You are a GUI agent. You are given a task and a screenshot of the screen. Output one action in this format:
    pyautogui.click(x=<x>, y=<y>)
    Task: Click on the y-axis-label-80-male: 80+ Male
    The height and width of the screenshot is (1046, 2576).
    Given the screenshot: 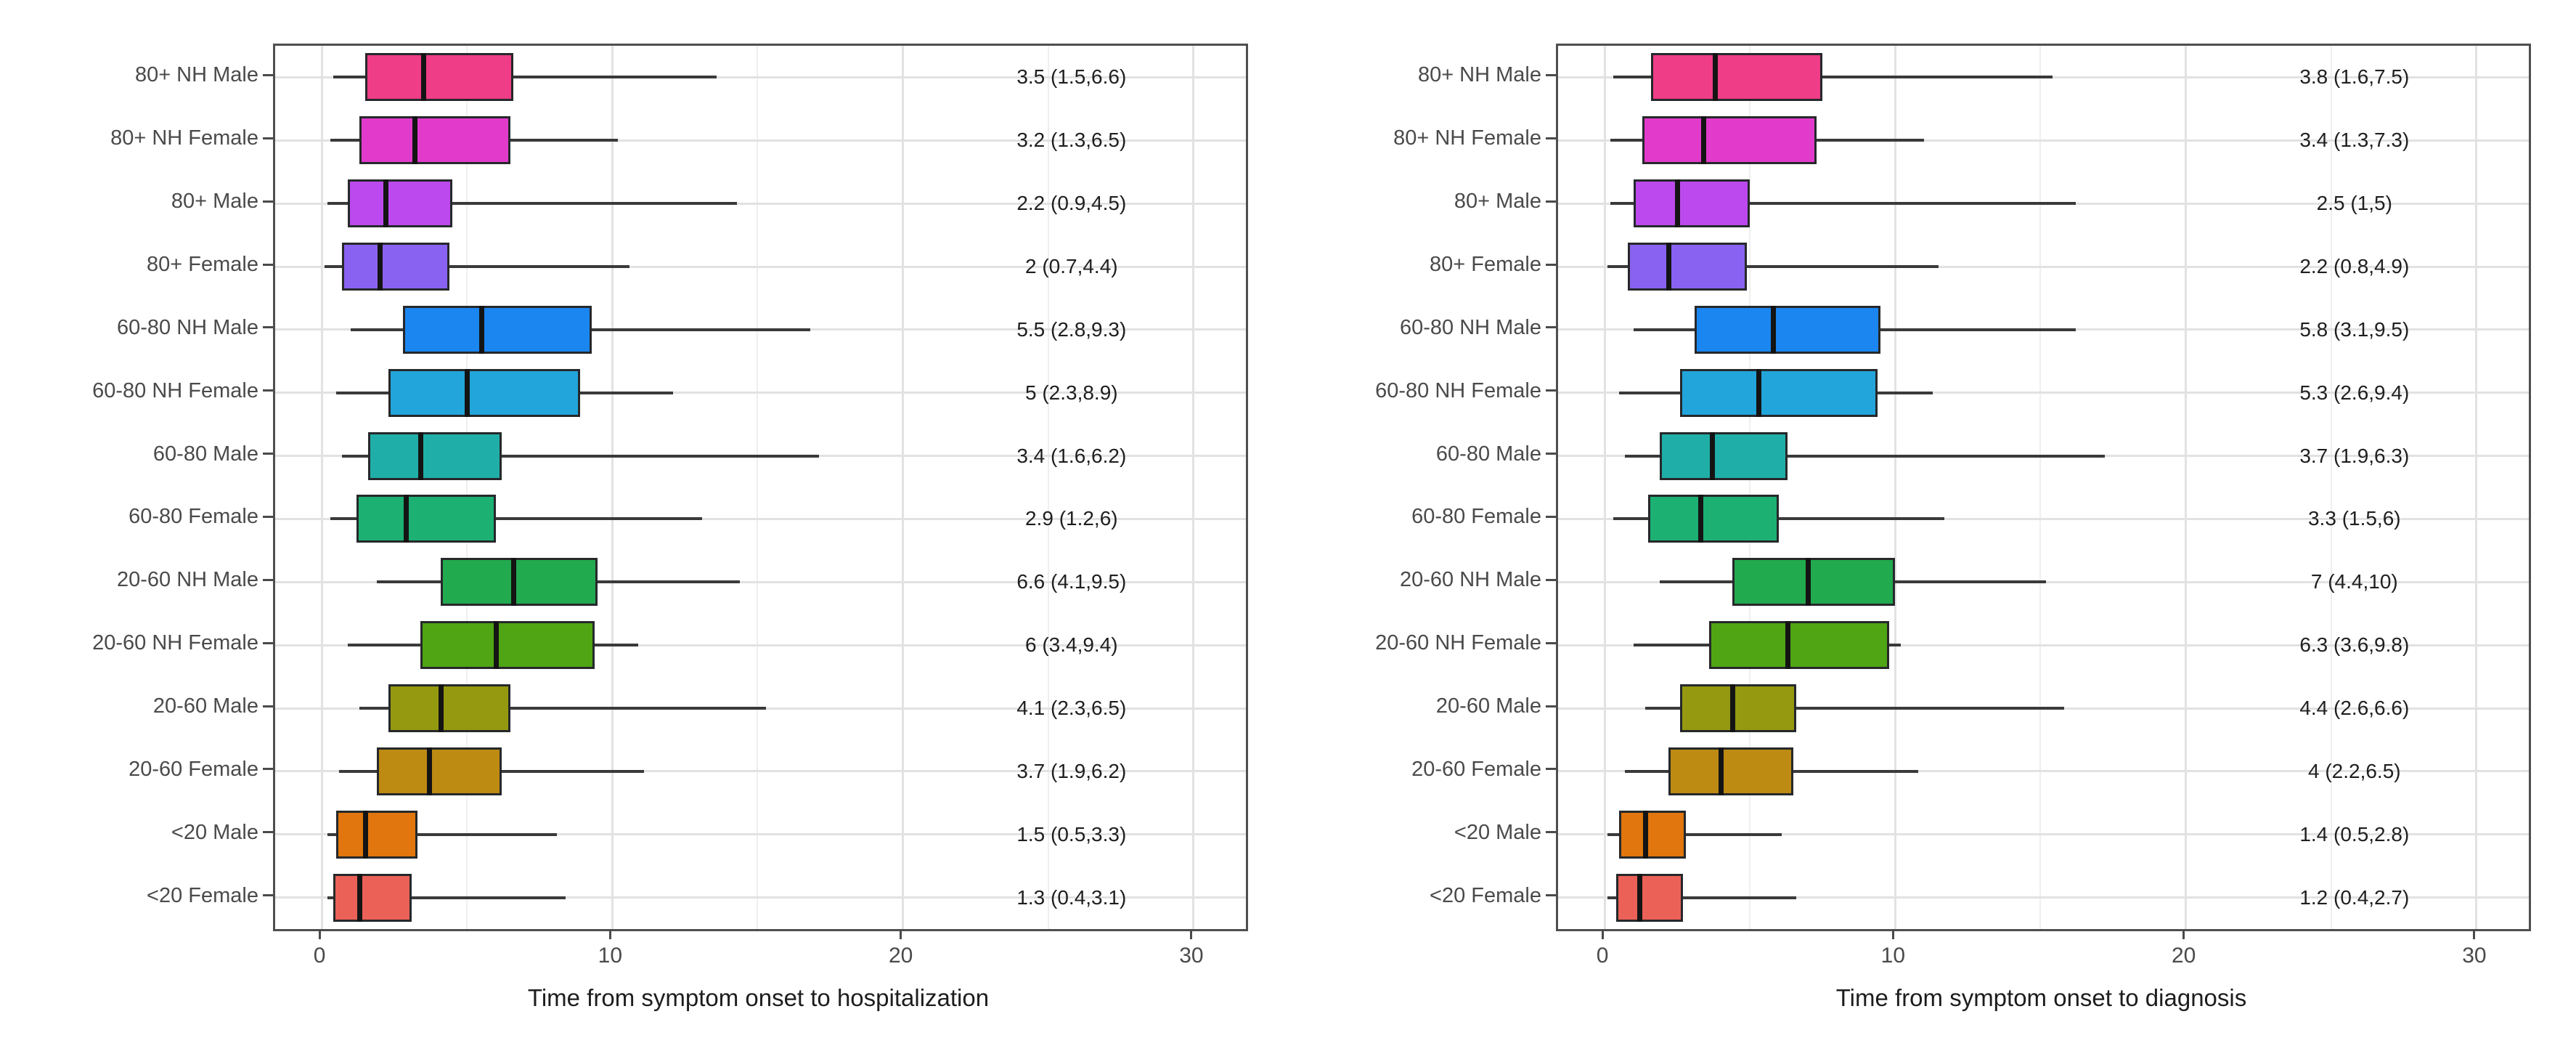 What is the action you would take?
    pyautogui.click(x=214, y=202)
    